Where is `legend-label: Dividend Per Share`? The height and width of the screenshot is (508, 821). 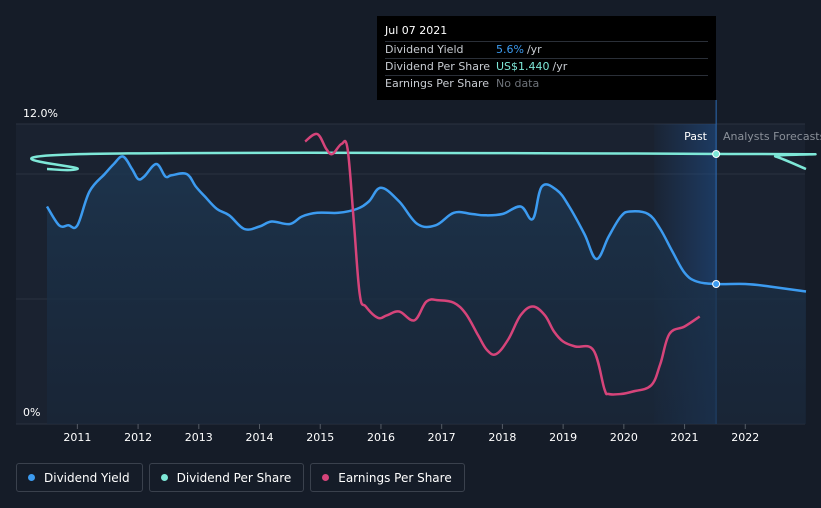 legend-label: Dividend Per Share is located at coordinates (234, 477).